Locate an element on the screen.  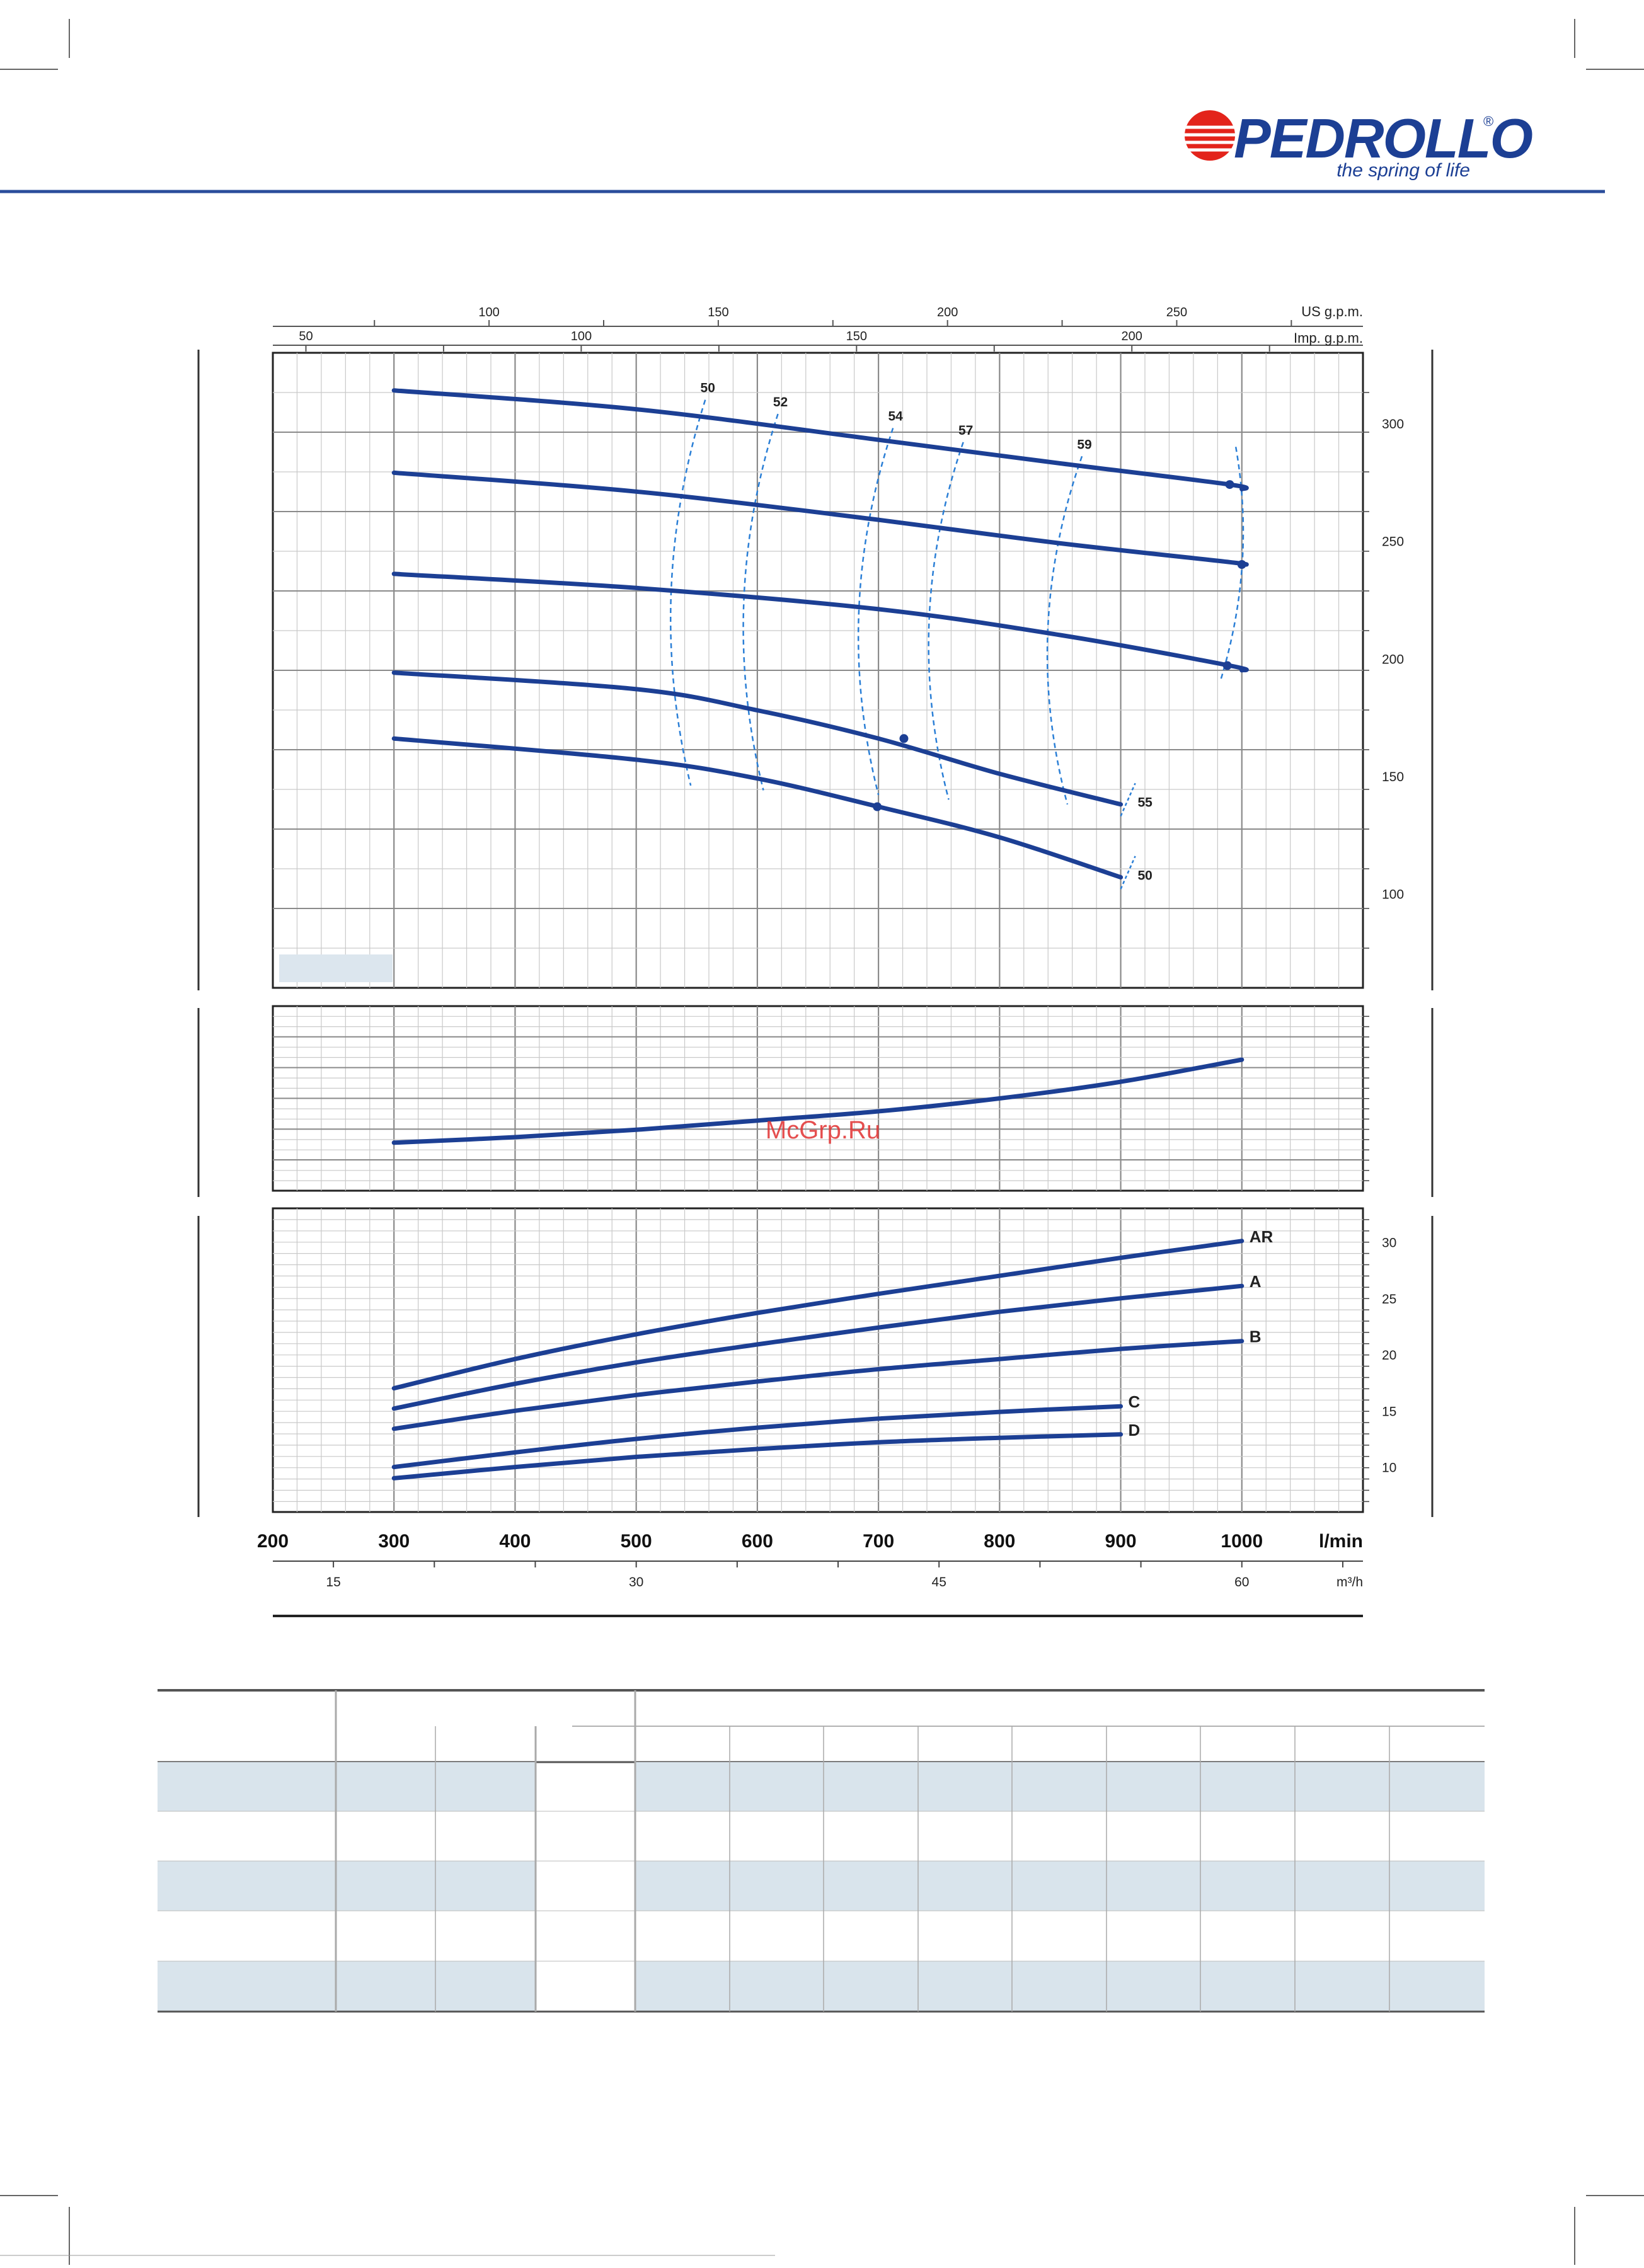
usgpm-tick-label: 200 is located at coordinates (948, 312).